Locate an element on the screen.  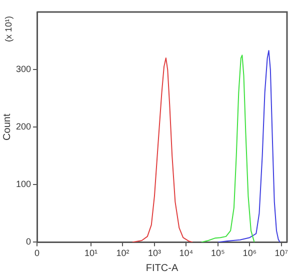
x-tick-label: 10¹ is located at coordinates (91, 253).